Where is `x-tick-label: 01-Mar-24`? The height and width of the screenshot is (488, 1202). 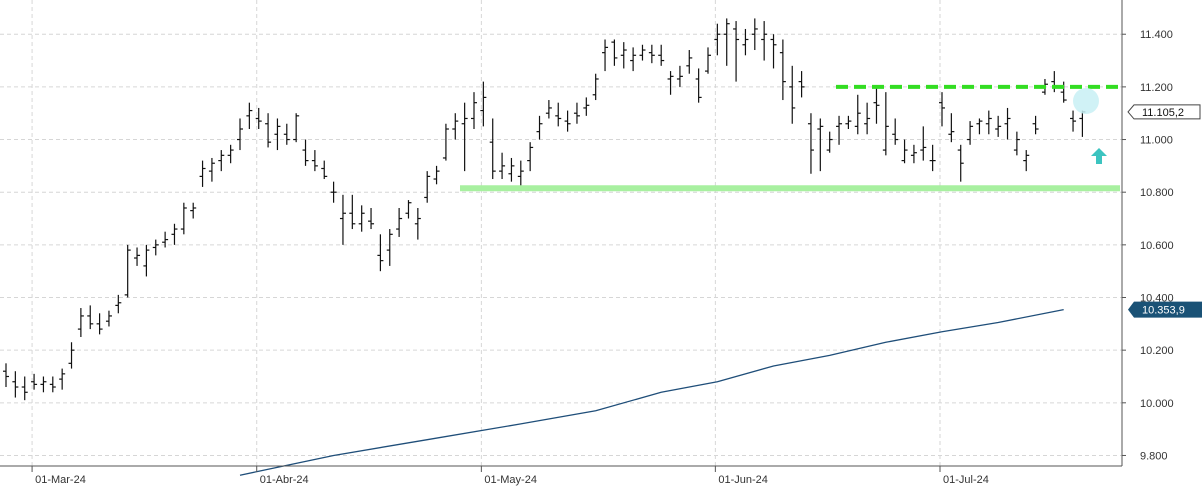 x-tick-label: 01-Mar-24 is located at coordinates (60, 480).